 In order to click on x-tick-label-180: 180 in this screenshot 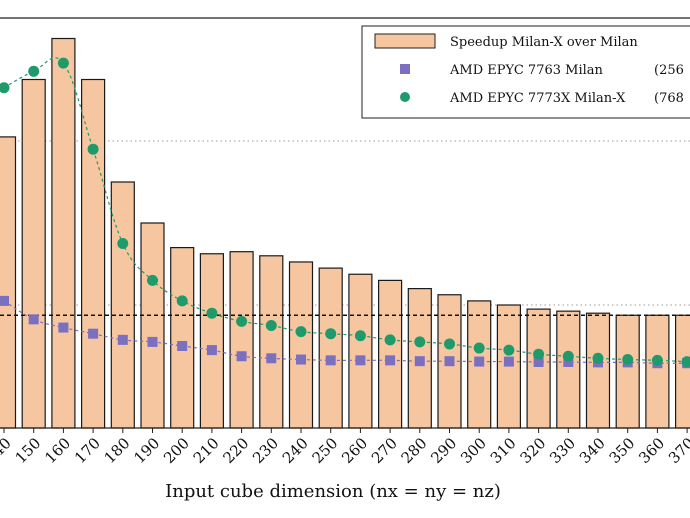, I will do `click(117, 450)`.